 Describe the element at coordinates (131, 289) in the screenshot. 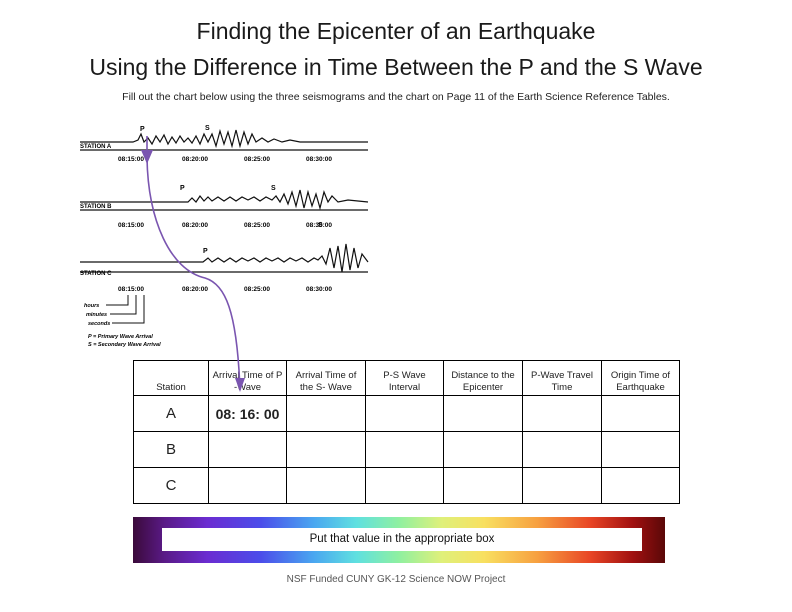

I see `station-c-tick-1: 08:15:00` at that location.